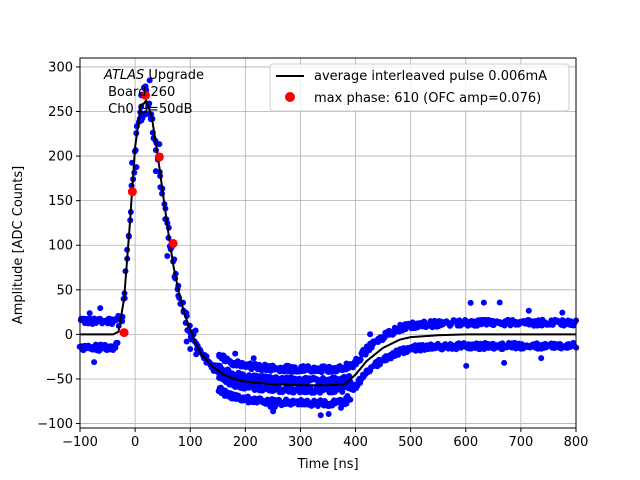  Describe the element at coordinates (139, 92) in the screenshot. I see `annotation-board: Board 260` at that location.